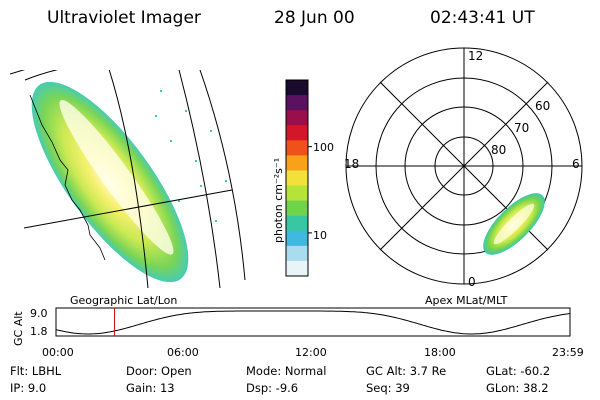 Image resolution: width=600 pixels, height=400 pixels. What do you see at coordinates (482, 18) in the screenshot?
I see `observation-time: 02:43:41 UT` at bounding box center [482, 18].